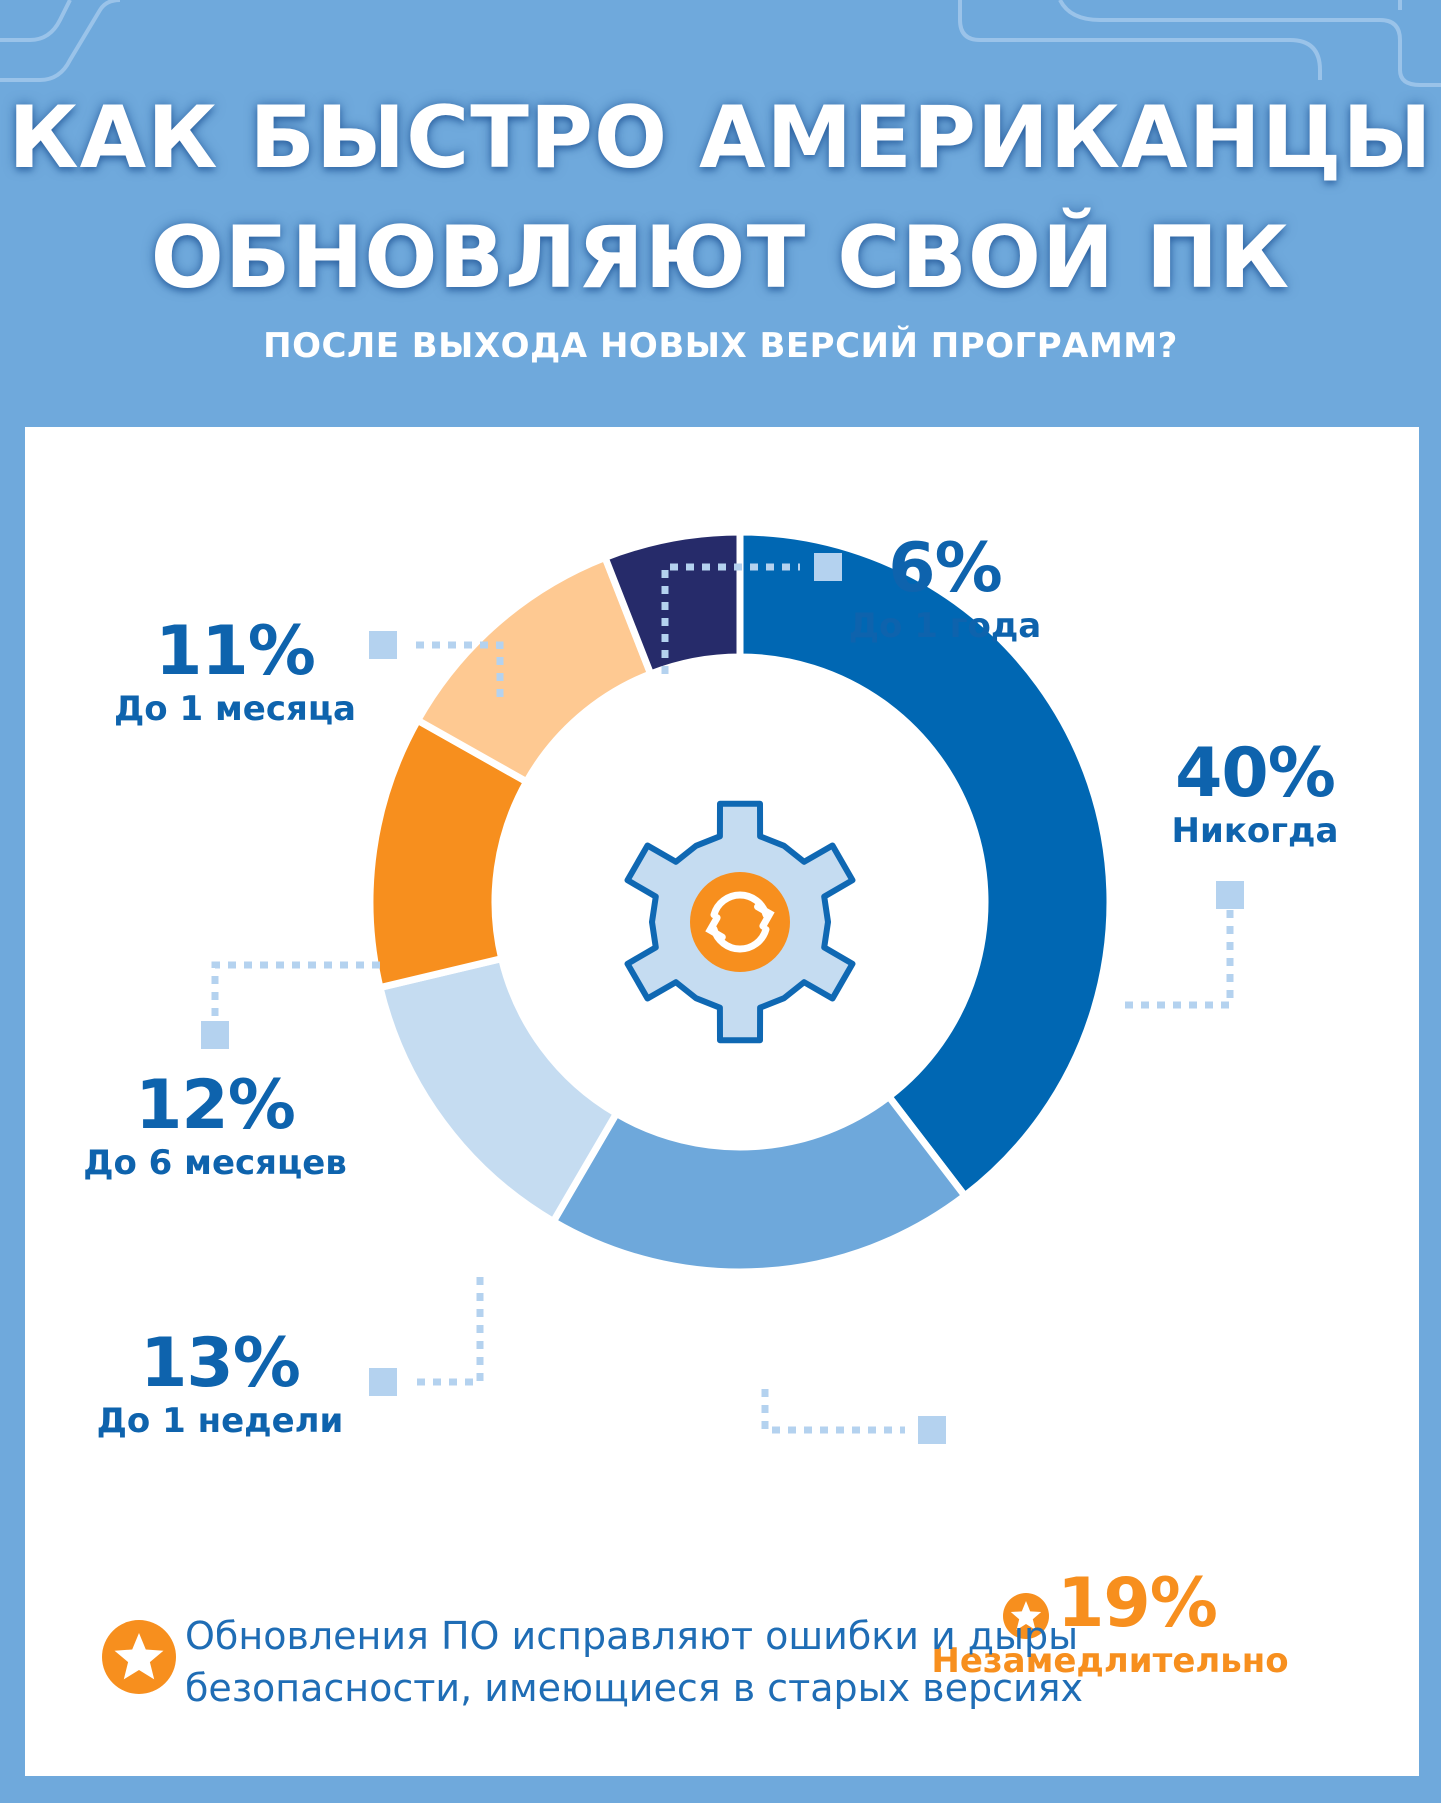 The height and width of the screenshot is (1803, 1441). I want to click on category-label: До 1 недели, so click(220, 1421).